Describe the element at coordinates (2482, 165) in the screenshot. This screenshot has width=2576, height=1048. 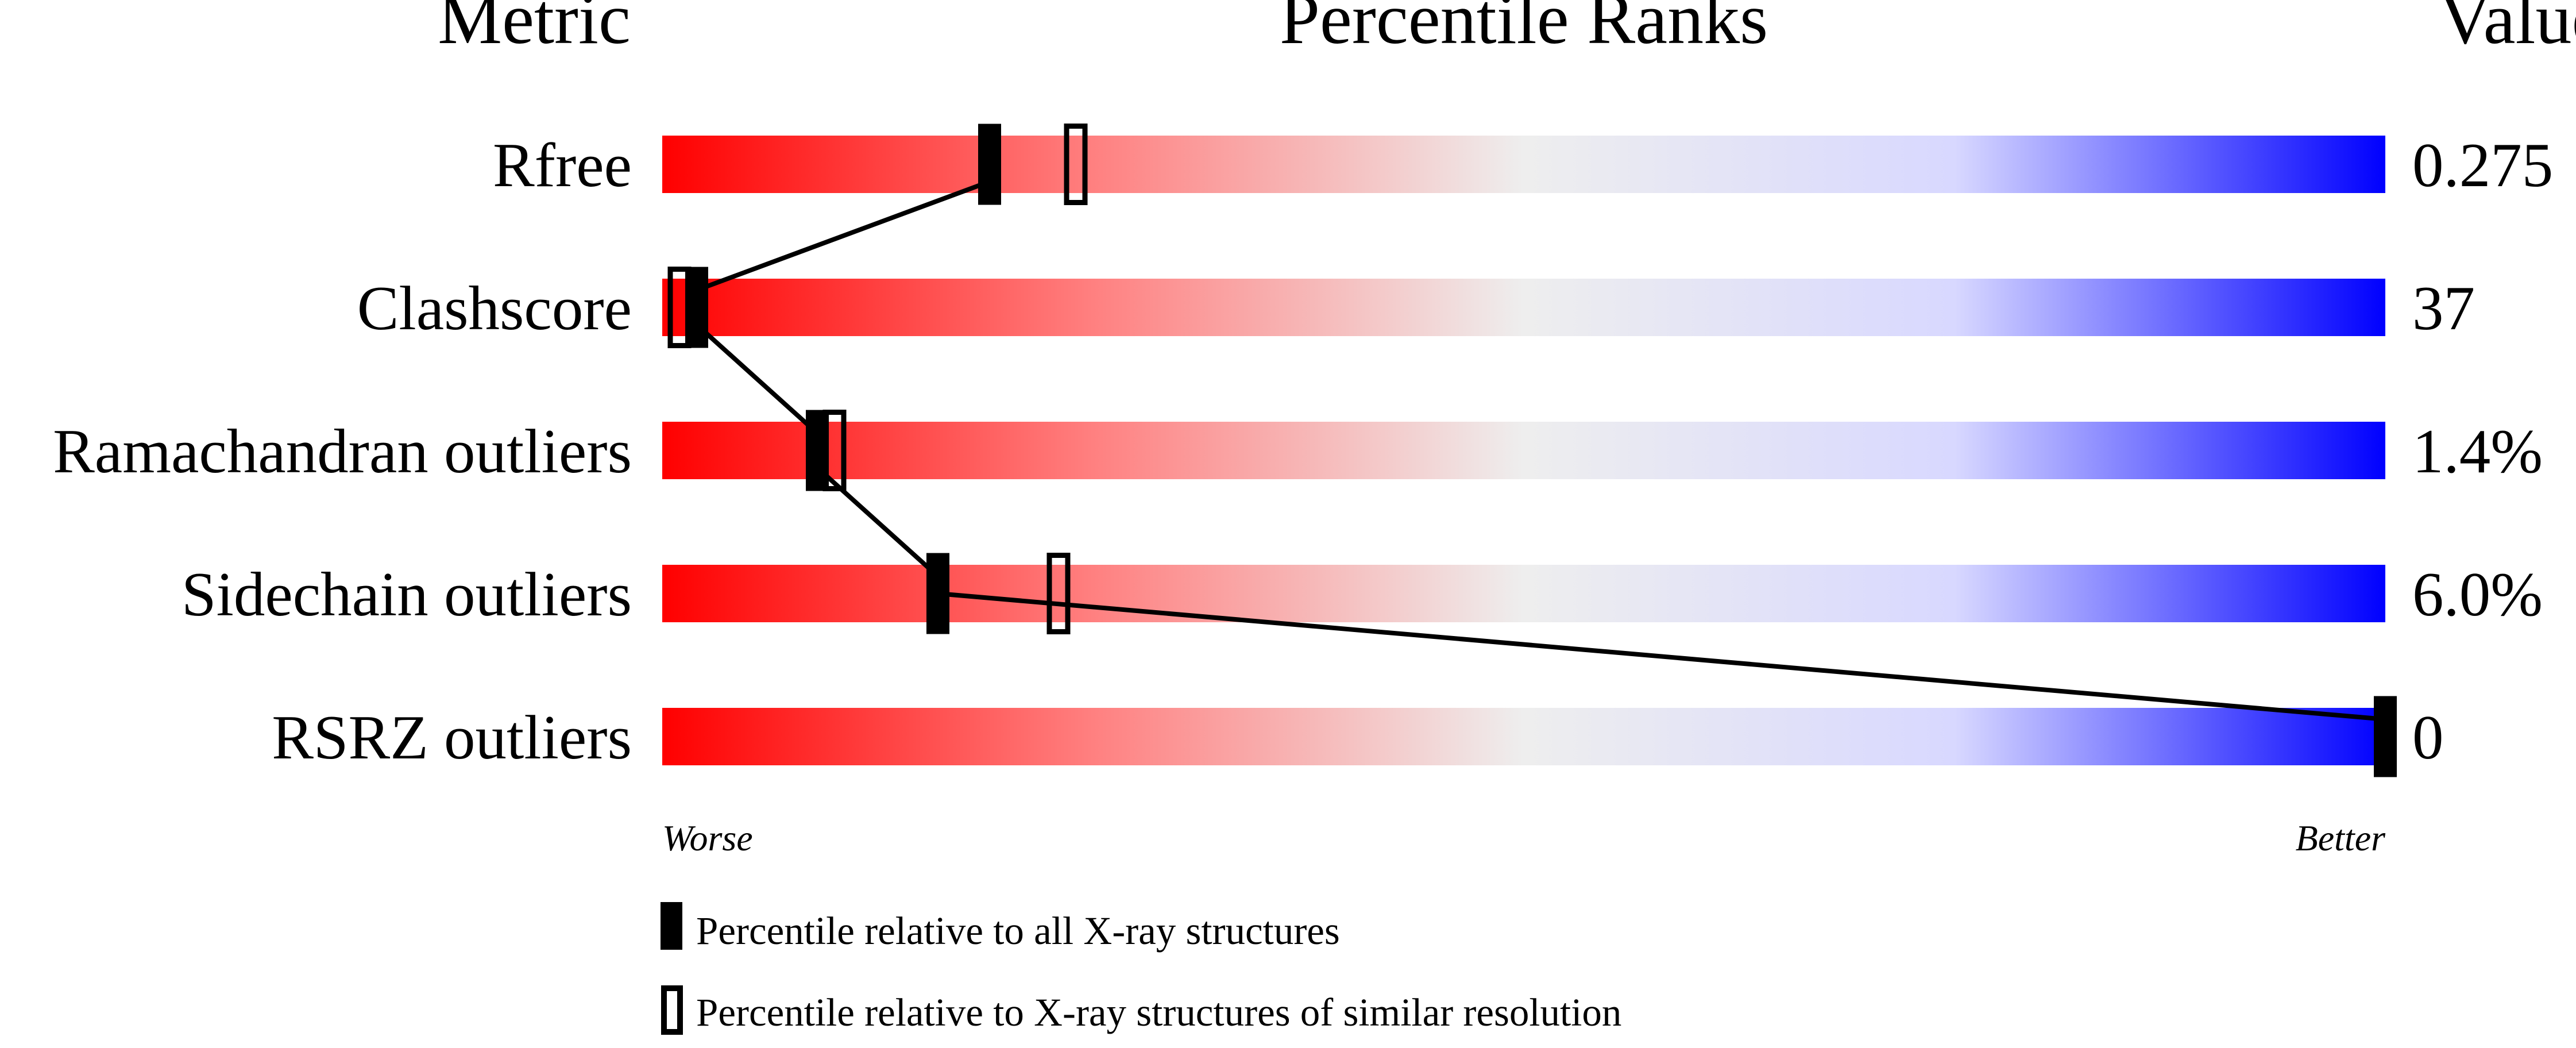
I see `metric-value: 0.275` at that location.